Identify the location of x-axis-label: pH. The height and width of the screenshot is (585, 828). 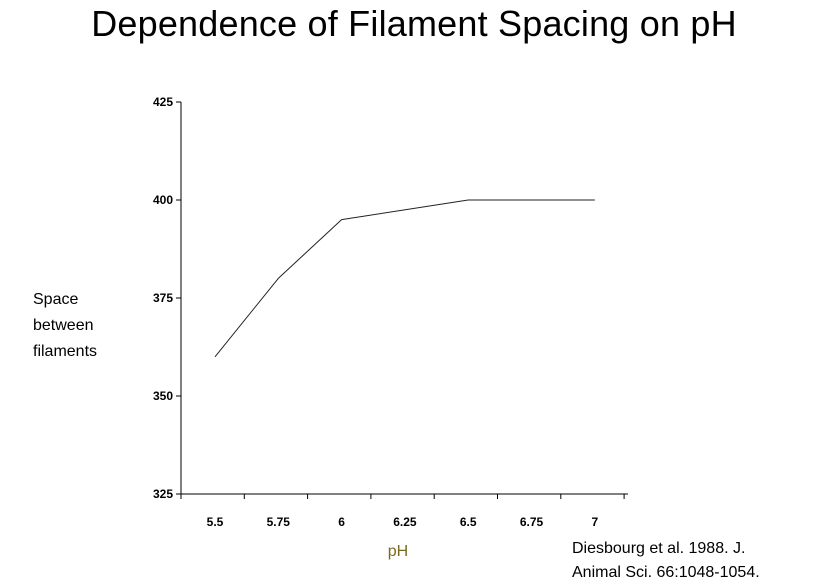
(398, 551).